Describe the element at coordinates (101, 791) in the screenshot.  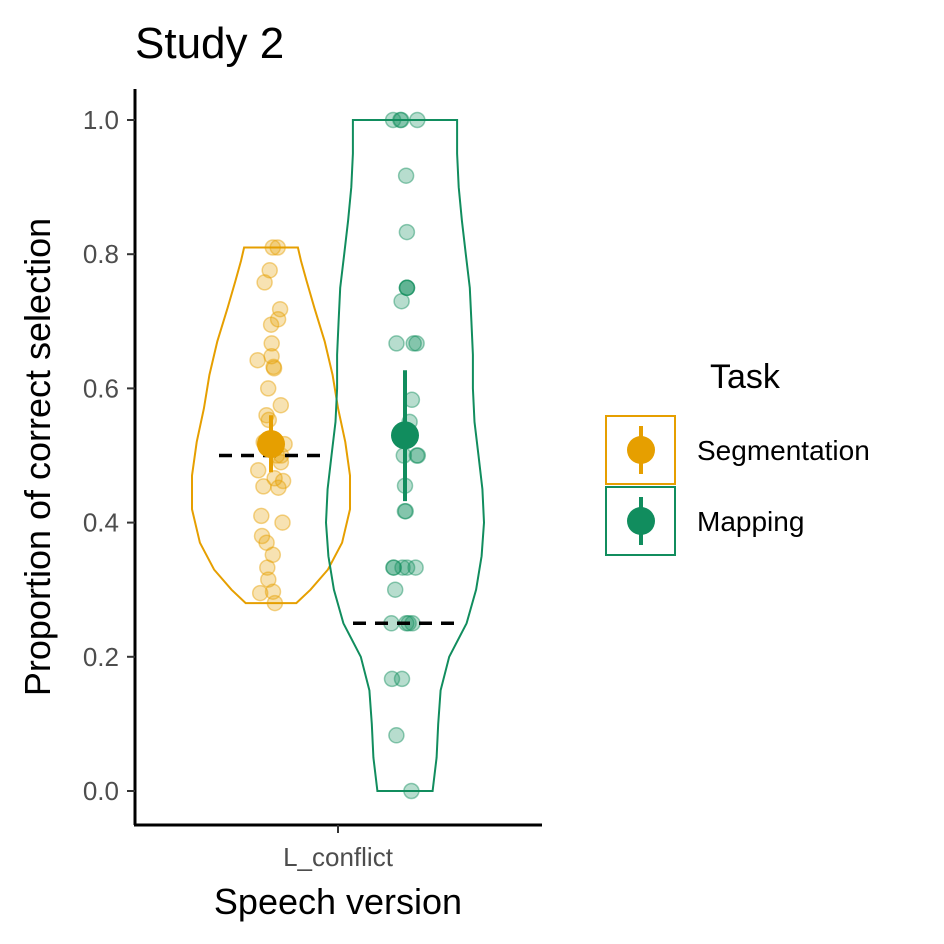
I see `y-tick-label: 0.0` at that location.